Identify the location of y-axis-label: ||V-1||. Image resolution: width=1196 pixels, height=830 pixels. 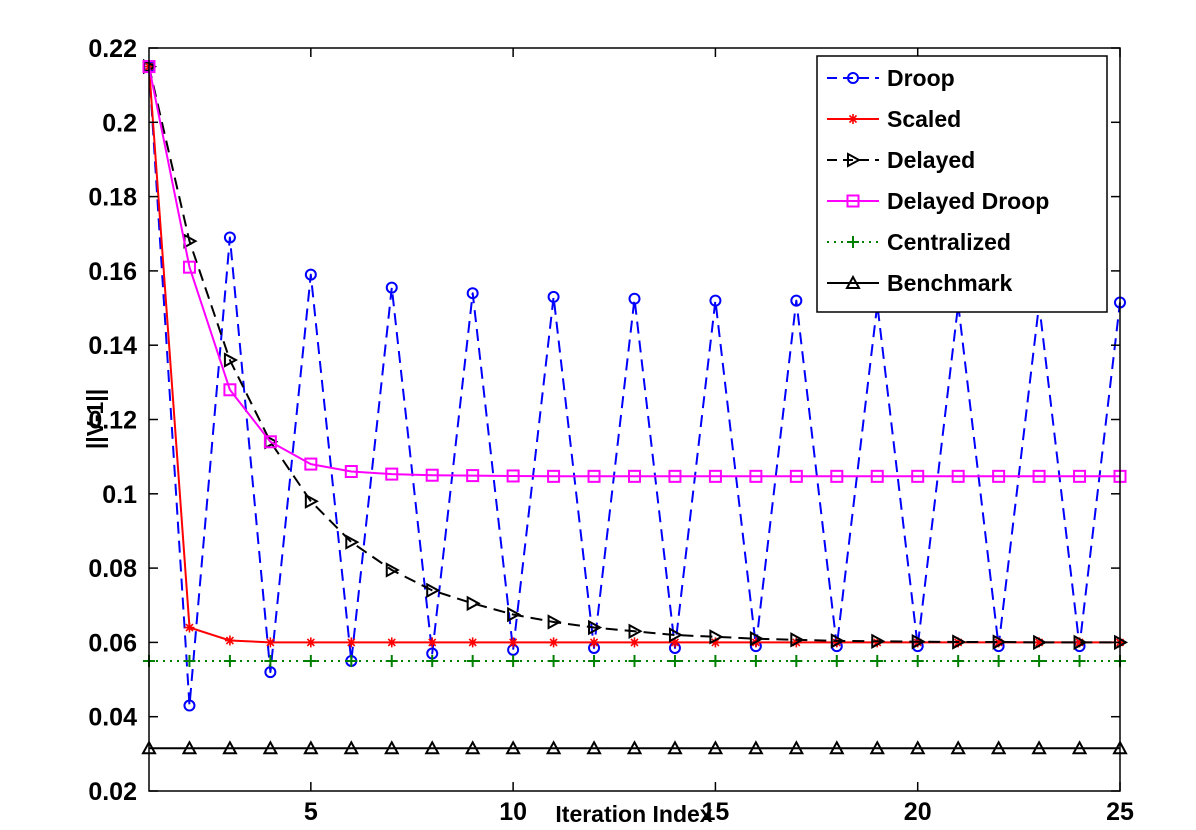
(95, 419).